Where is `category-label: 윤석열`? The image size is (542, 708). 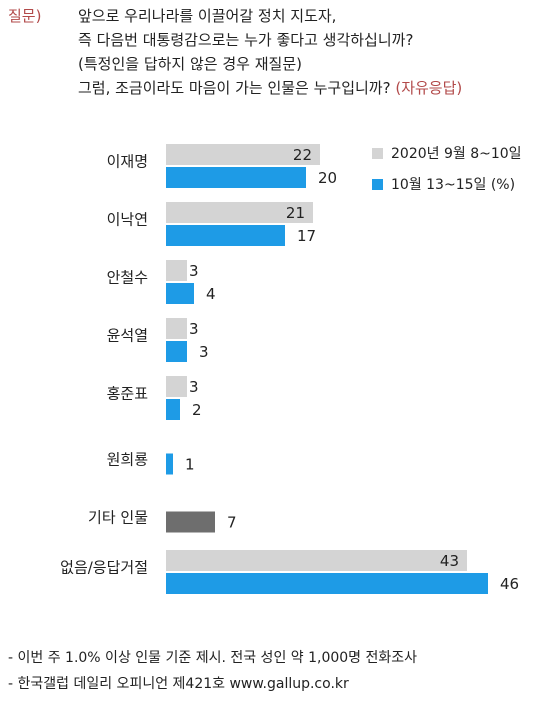 category-label: 윤석열 is located at coordinates (127, 336).